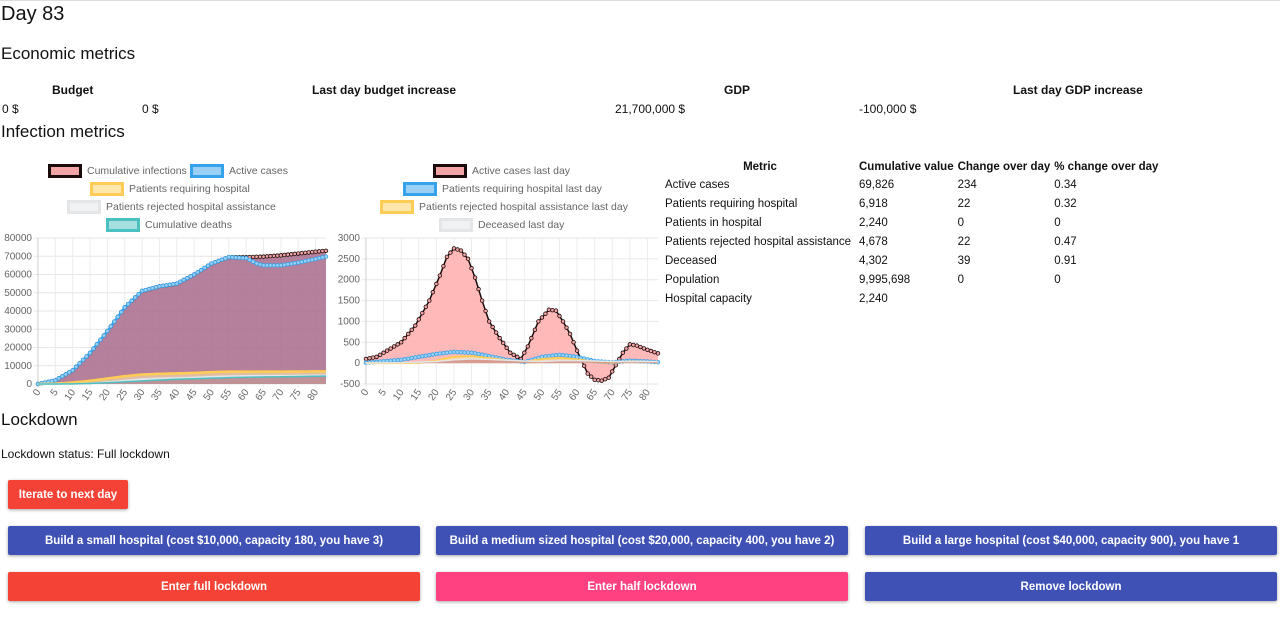 The image size is (1280, 618). What do you see at coordinates (708, 298) in the screenshot?
I see `metric-name: Hospital capacity` at bounding box center [708, 298].